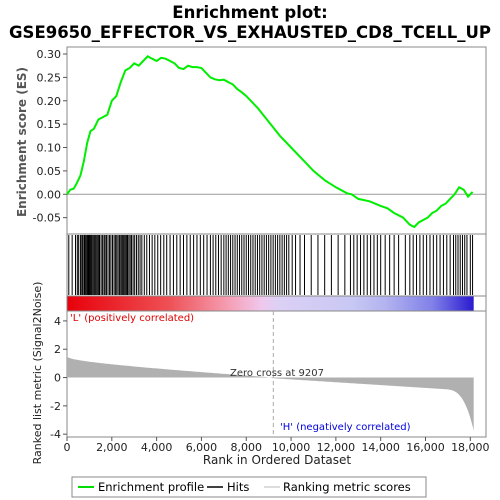  Describe the element at coordinates (49, 77) in the screenshot. I see `es-y-tick-label: 0.25` at that location.